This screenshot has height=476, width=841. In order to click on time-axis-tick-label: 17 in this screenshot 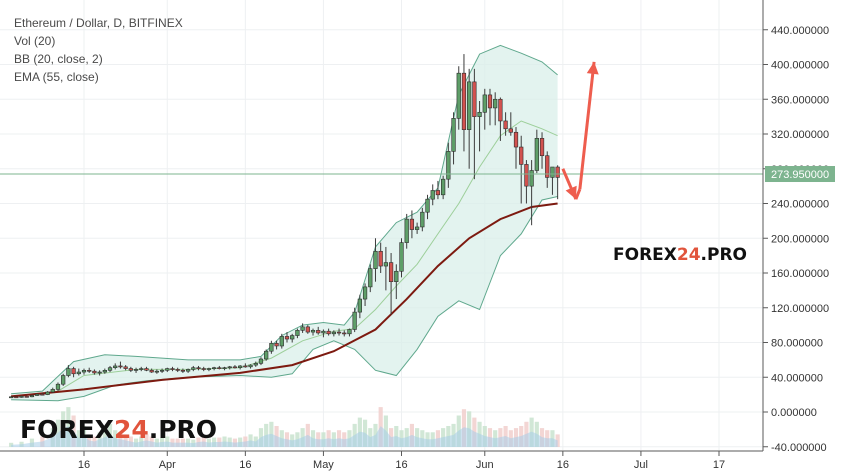, I will do `click(719, 465)`.